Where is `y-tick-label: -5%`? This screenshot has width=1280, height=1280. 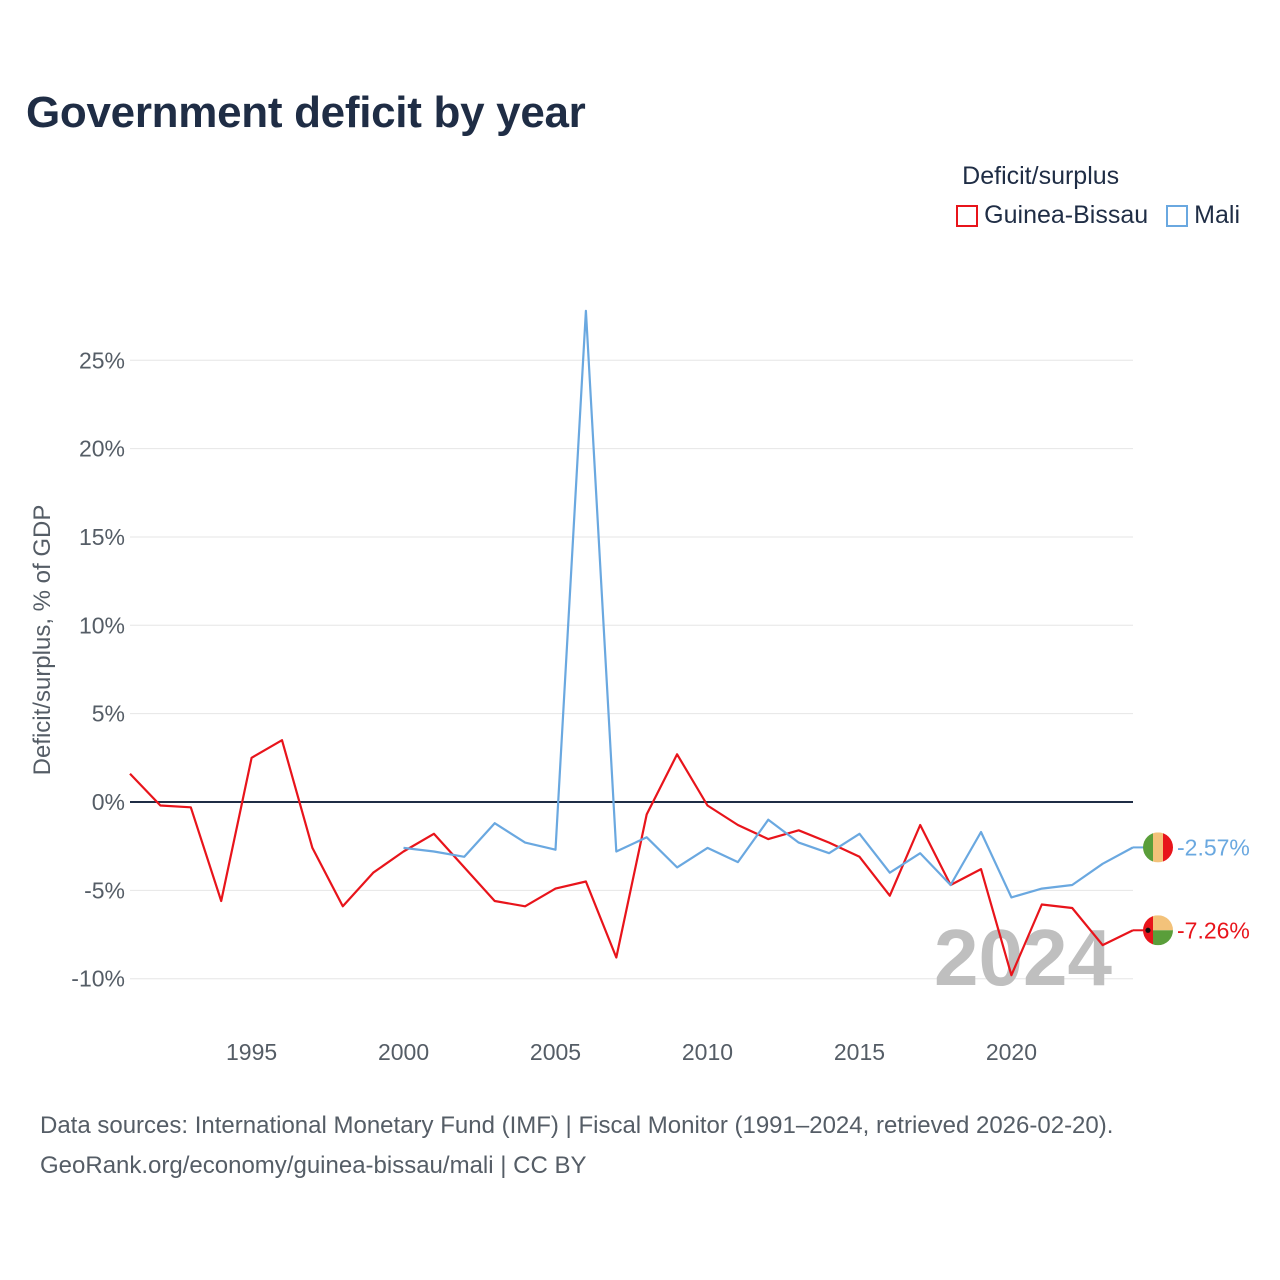 y-tick-label: -5% is located at coordinates (104, 890).